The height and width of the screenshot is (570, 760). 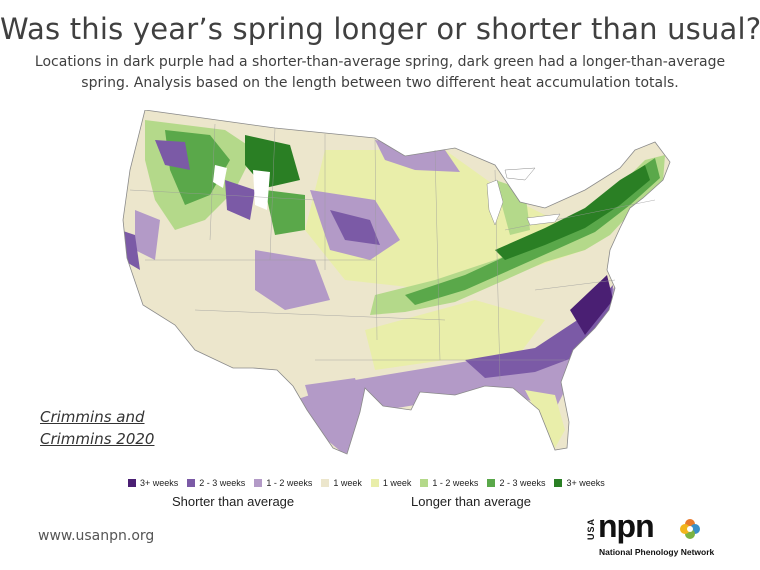 I want to click on logo-npn-text: npn, so click(x=626, y=526).